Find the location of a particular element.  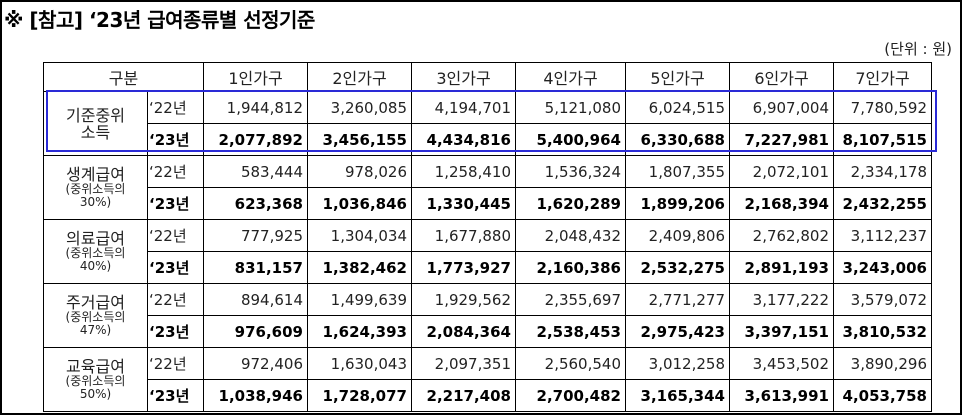

header-column: 5인가구 is located at coordinates (677, 77).